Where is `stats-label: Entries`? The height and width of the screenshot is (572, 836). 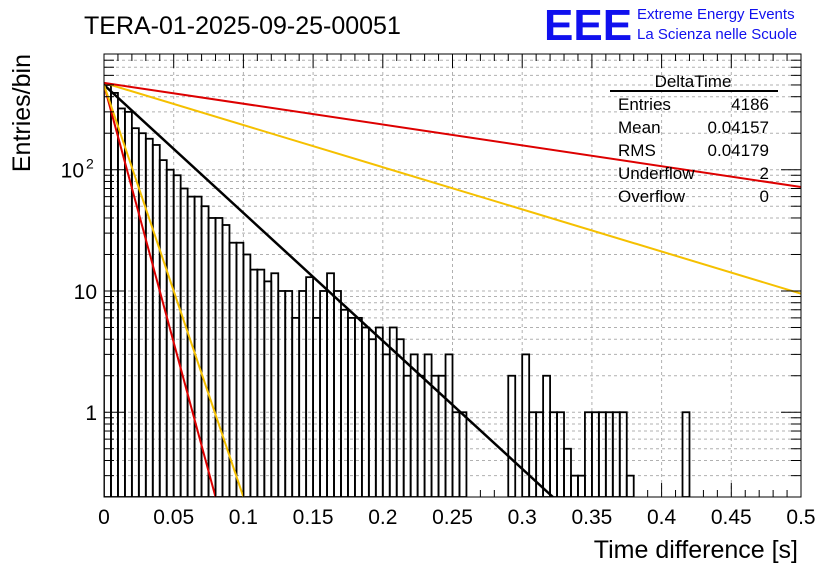
stats-label: Entries is located at coordinates (644, 104).